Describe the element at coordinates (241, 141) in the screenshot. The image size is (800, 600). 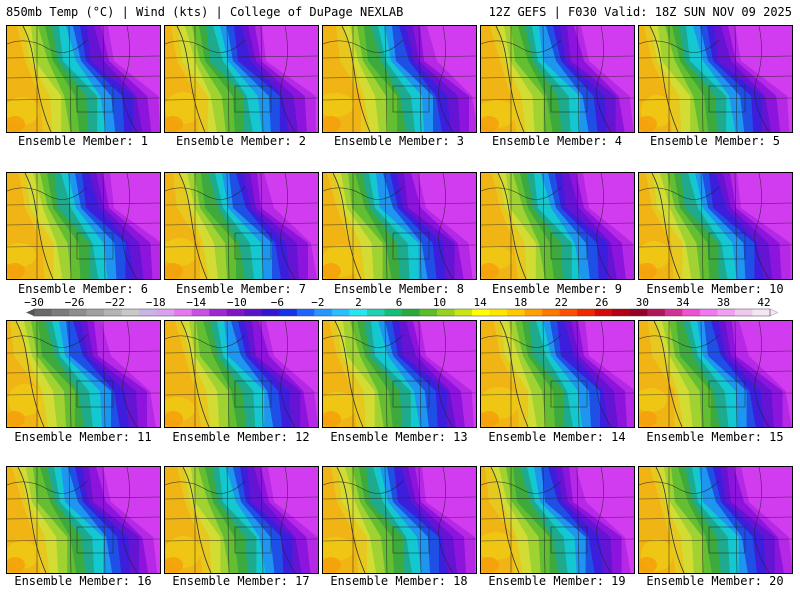
I see `ensemble-member-label: Ensemble Member: 2` at that location.